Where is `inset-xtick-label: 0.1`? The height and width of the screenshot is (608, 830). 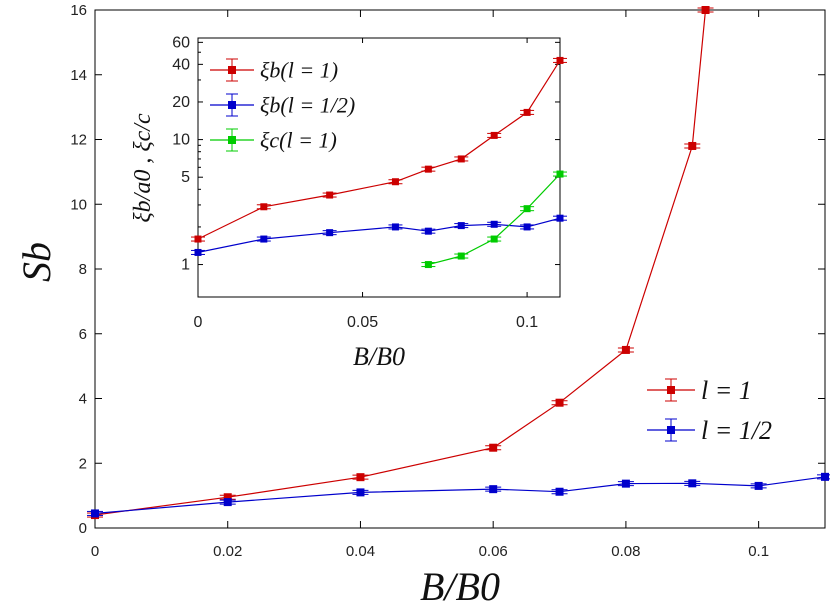
inset-xtick-label: 0.1 is located at coordinates (527, 322).